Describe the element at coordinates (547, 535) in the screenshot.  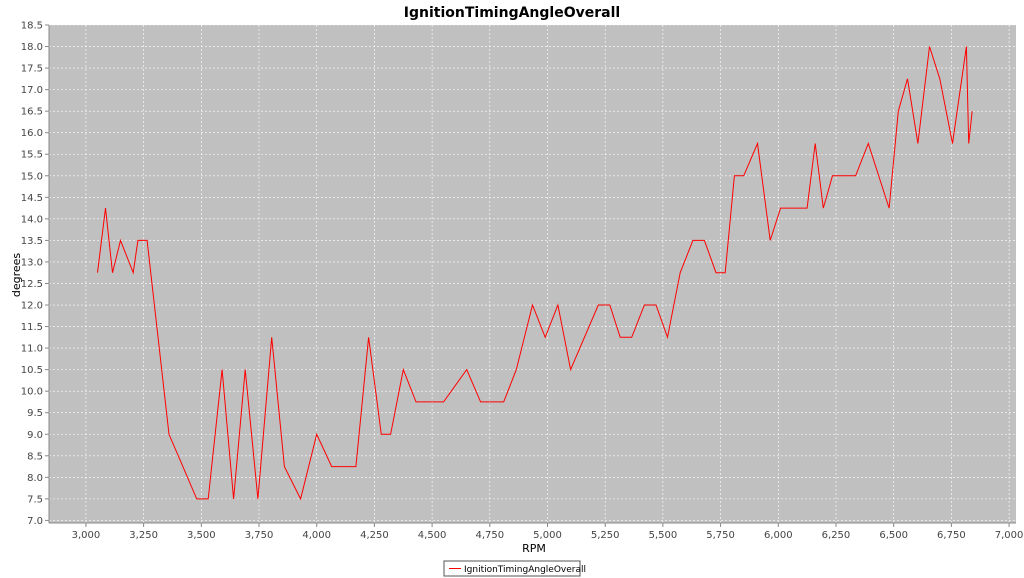
I see `x-tick-label: 5,000` at that location.